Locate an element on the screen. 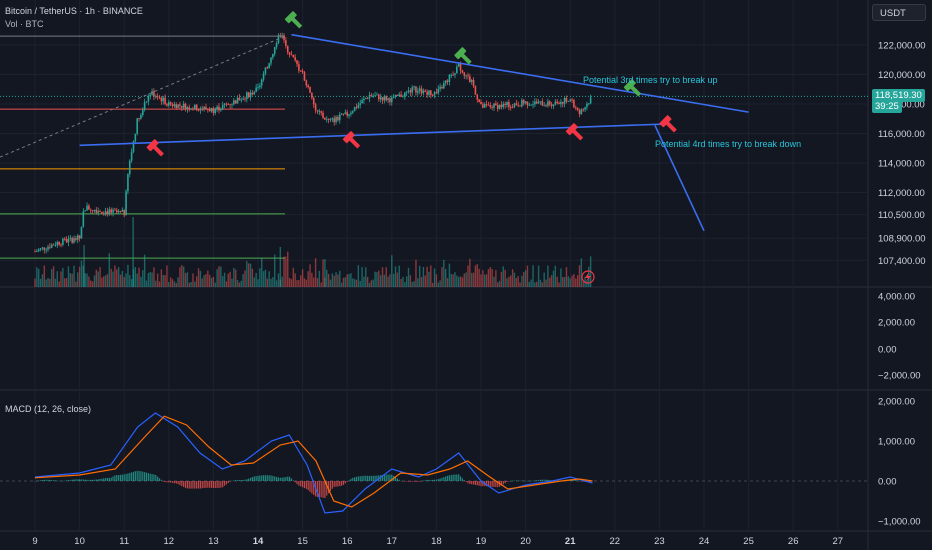 This screenshot has width=932, height=550. currency-button: USDT is located at coordinates (899, 12).